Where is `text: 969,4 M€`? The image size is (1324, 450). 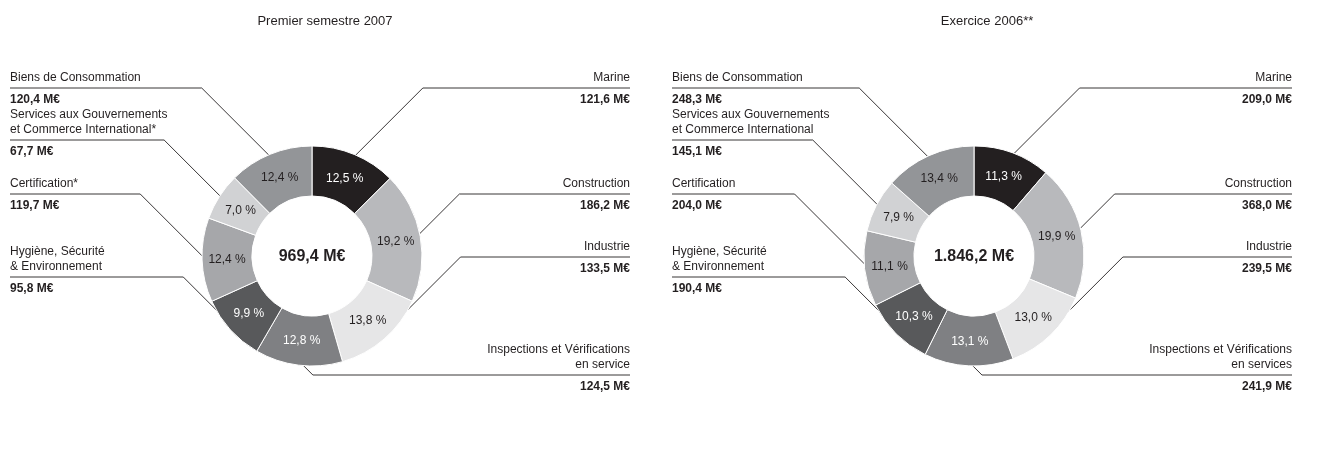
text: 969,4 M€ is located at coordinates (312, 255).